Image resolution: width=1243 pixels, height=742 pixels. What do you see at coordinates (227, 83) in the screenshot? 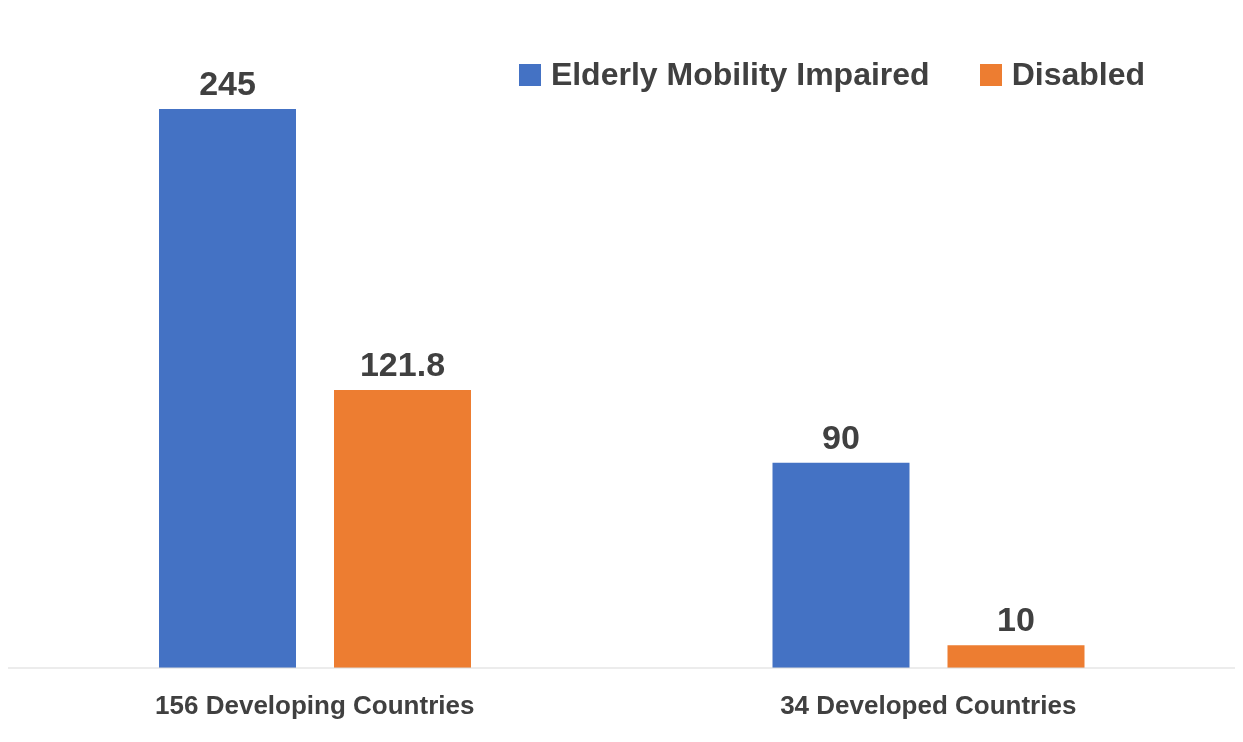
I see `data-label: 245` at bounding box center [227, 83].